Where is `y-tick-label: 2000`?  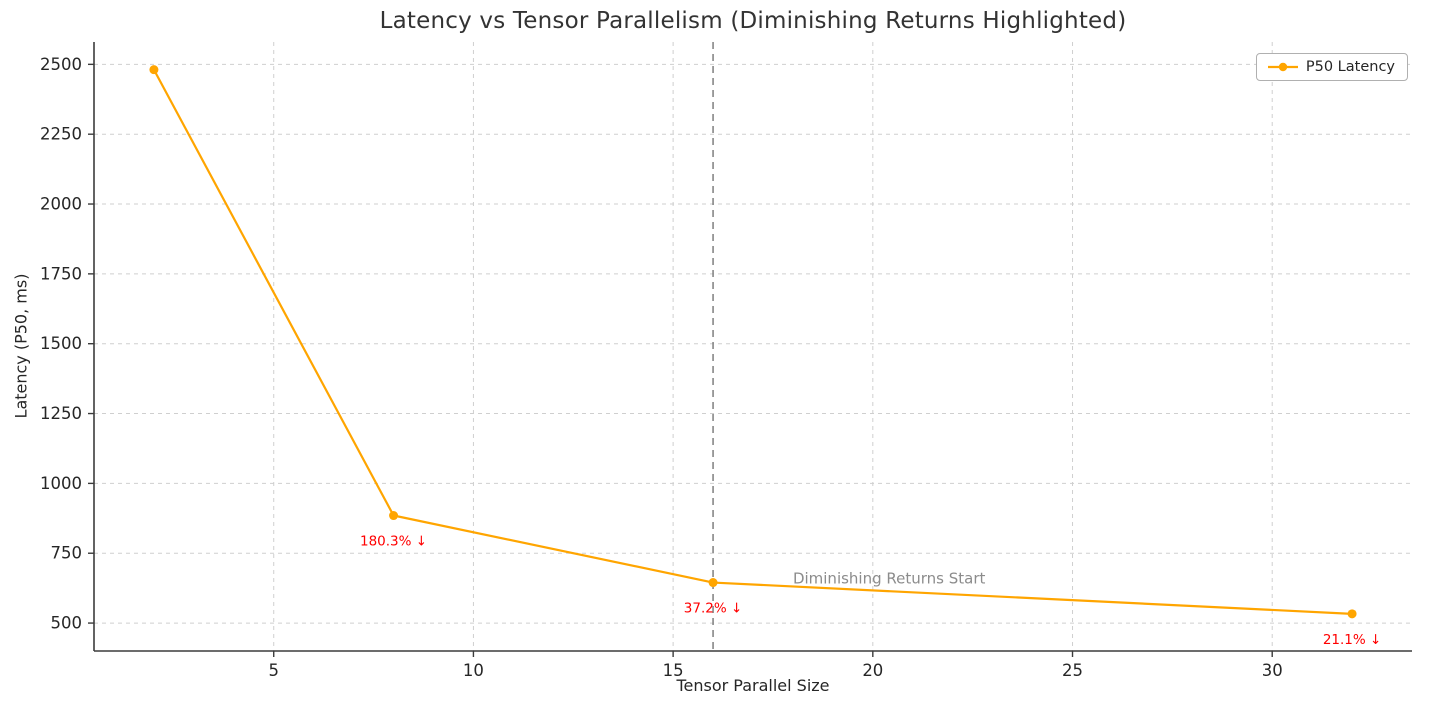 y-tick-label: 2000 is located at coordinates (61, 204).